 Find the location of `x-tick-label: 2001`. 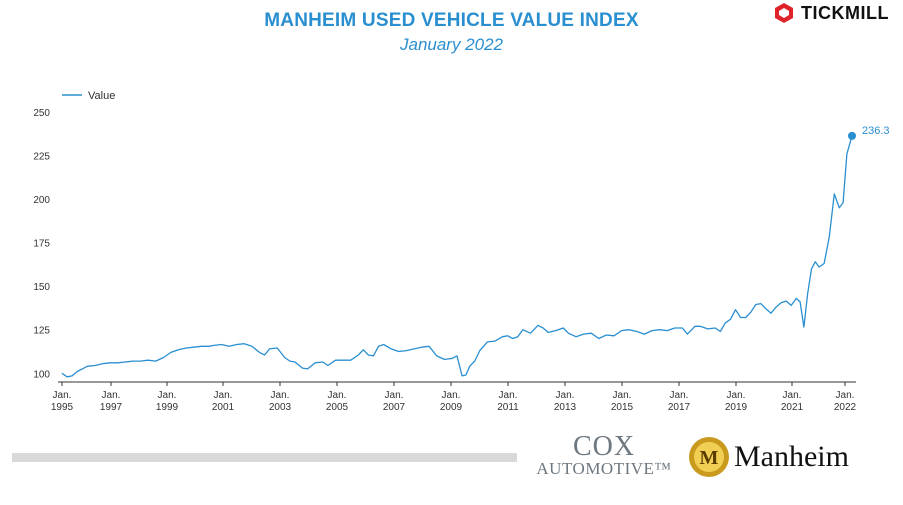

x-tick-label: 2001 is located at coordinates (223, 407).